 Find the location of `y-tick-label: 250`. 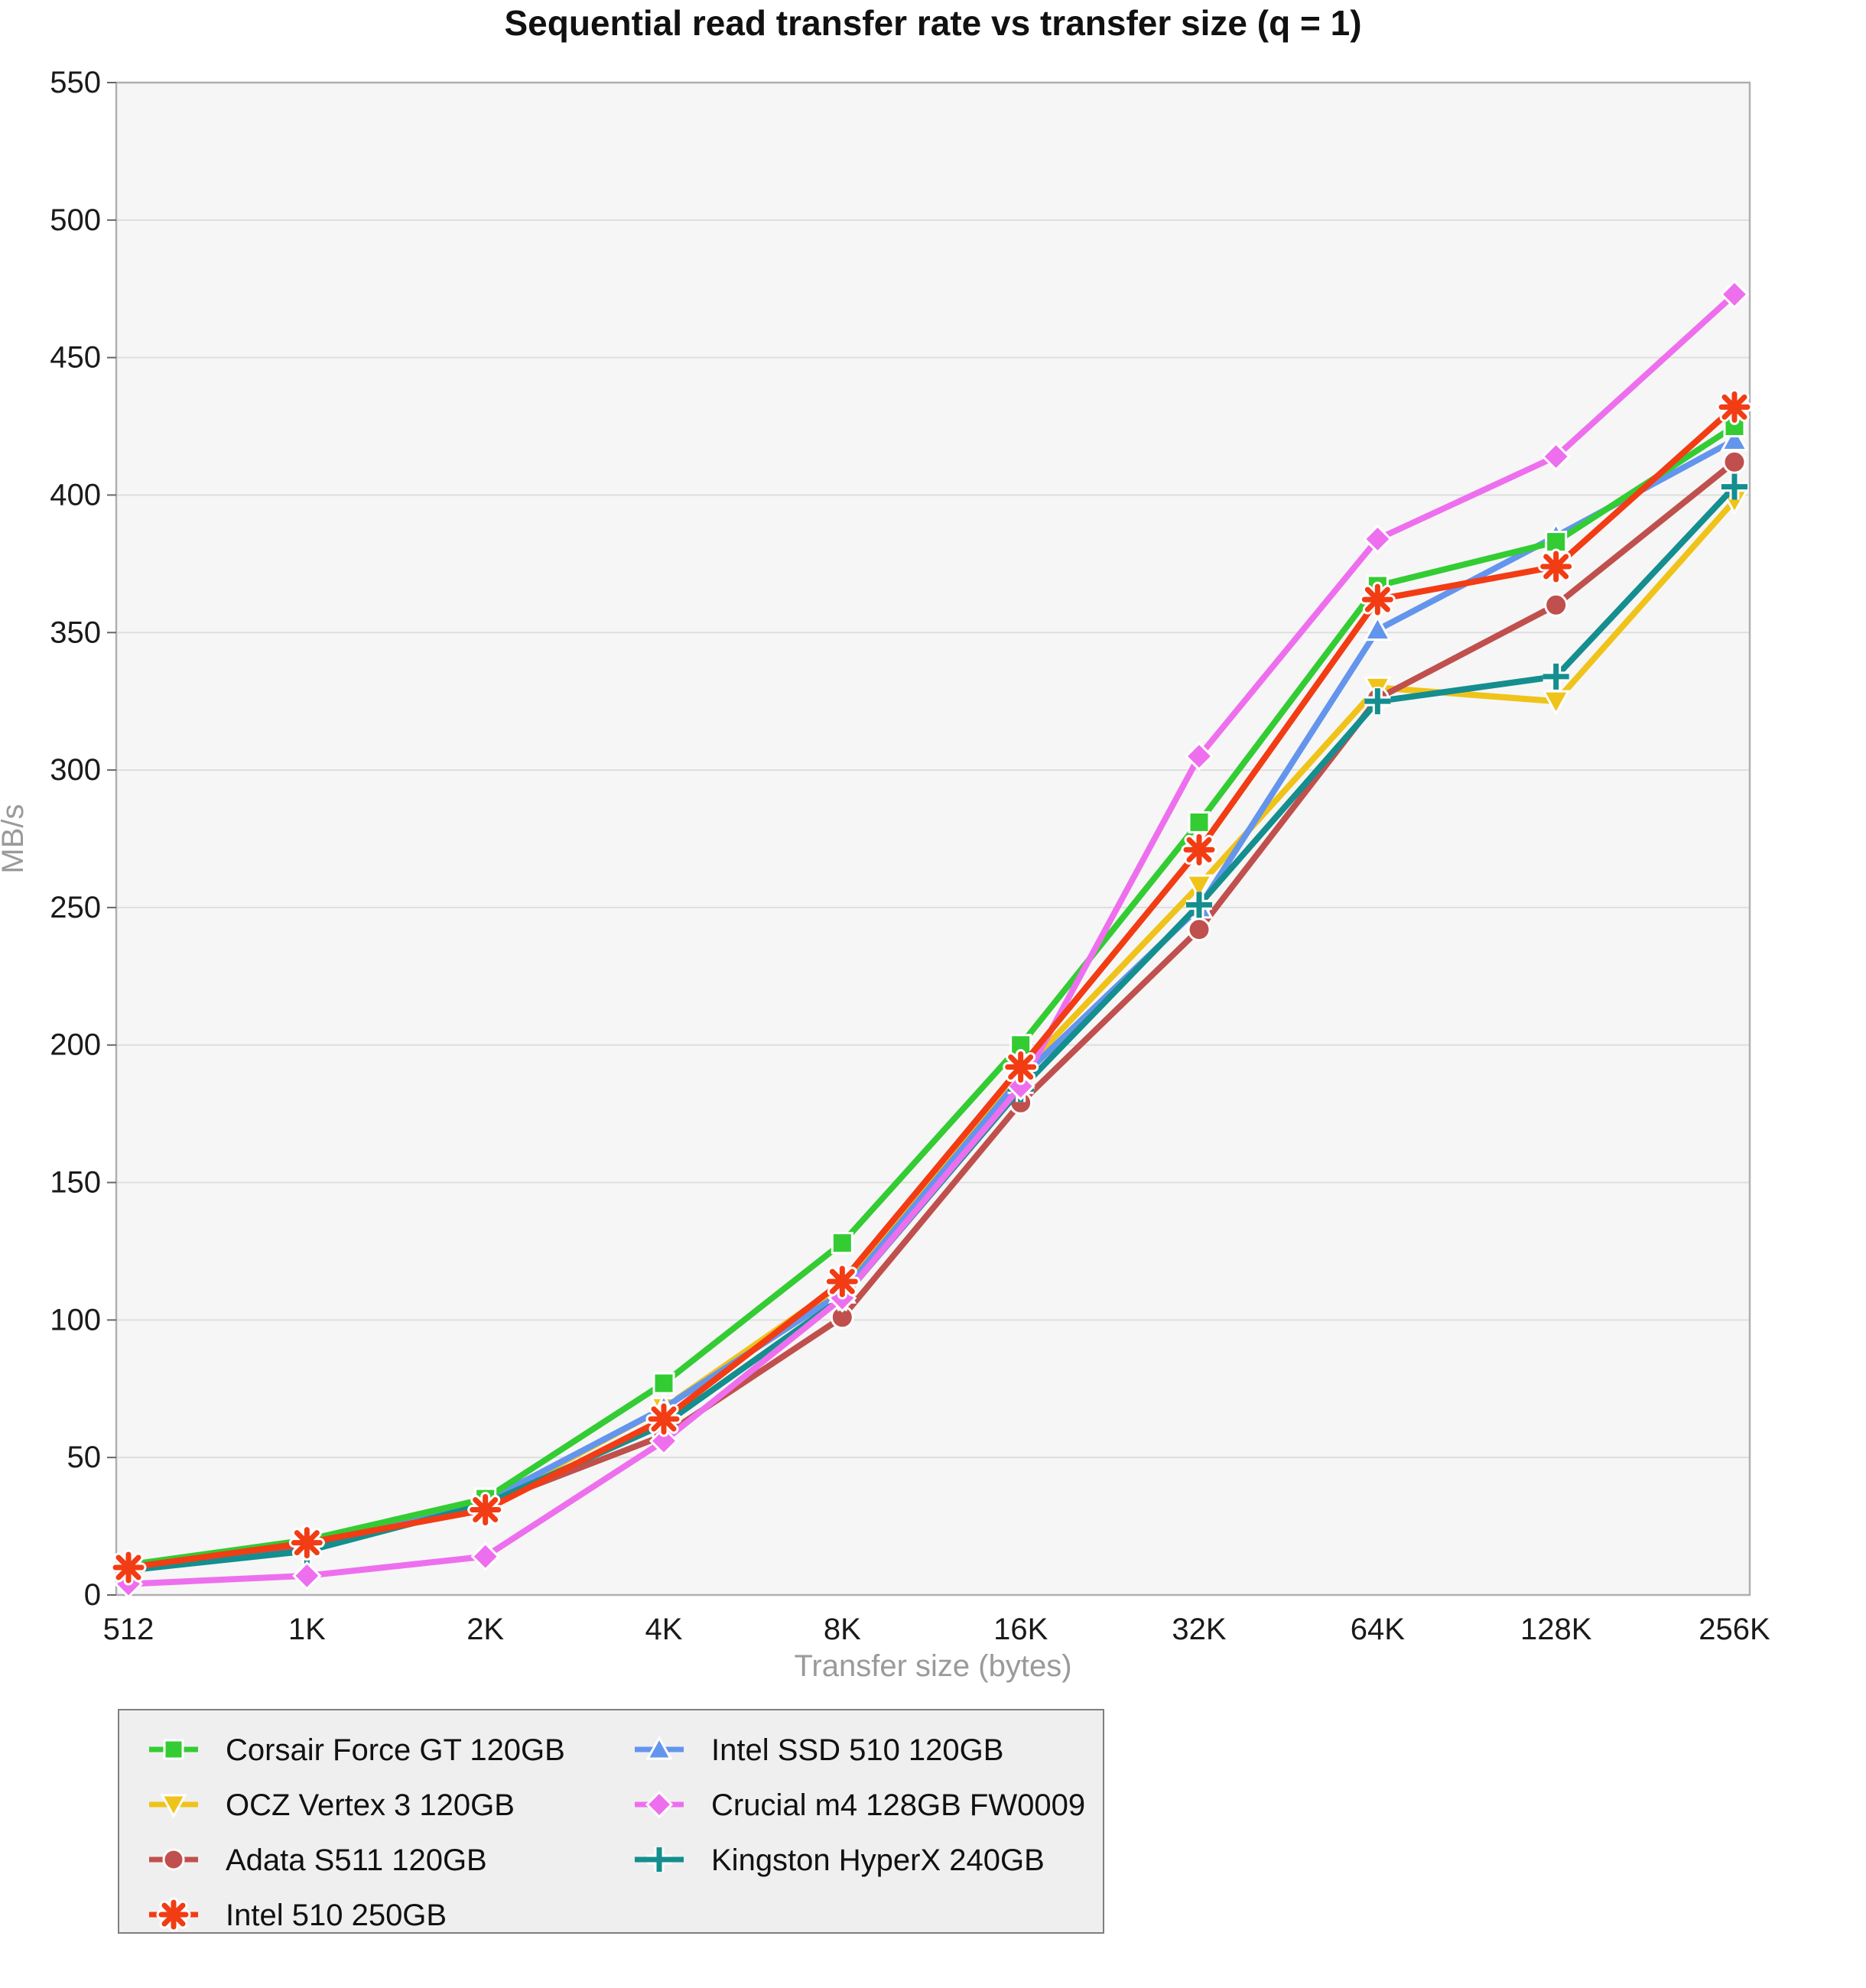

y-tick-label: 250 is located at coordinates (75, 907).